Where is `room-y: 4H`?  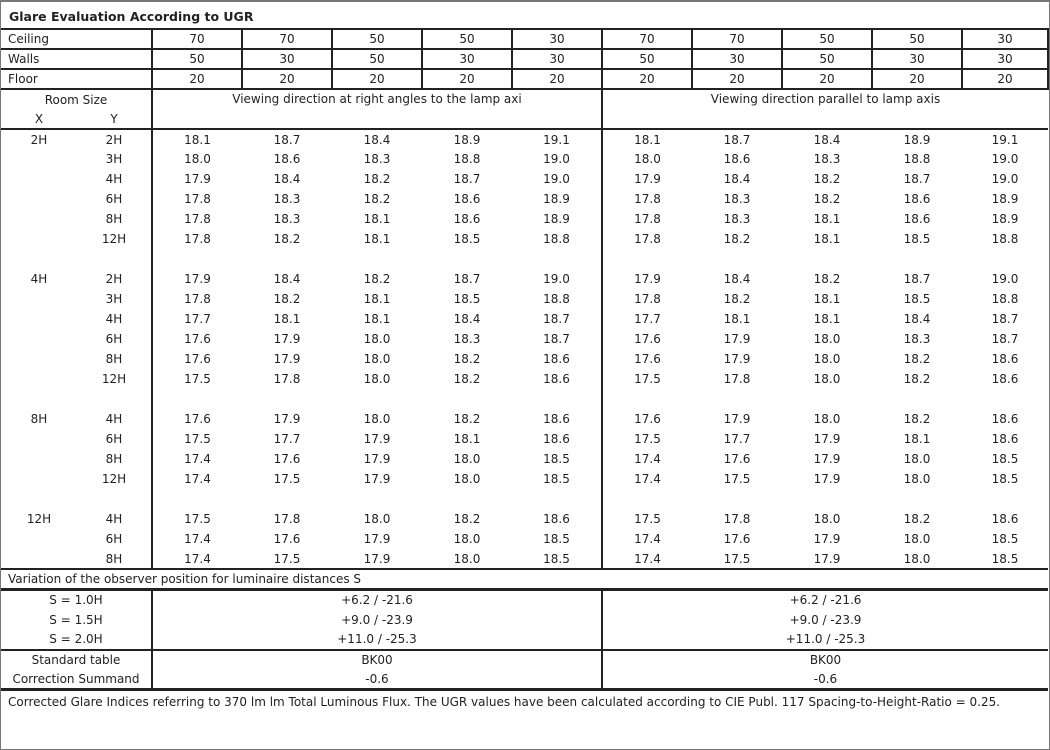 room-y: 4H is located at coordinates (114, 179).